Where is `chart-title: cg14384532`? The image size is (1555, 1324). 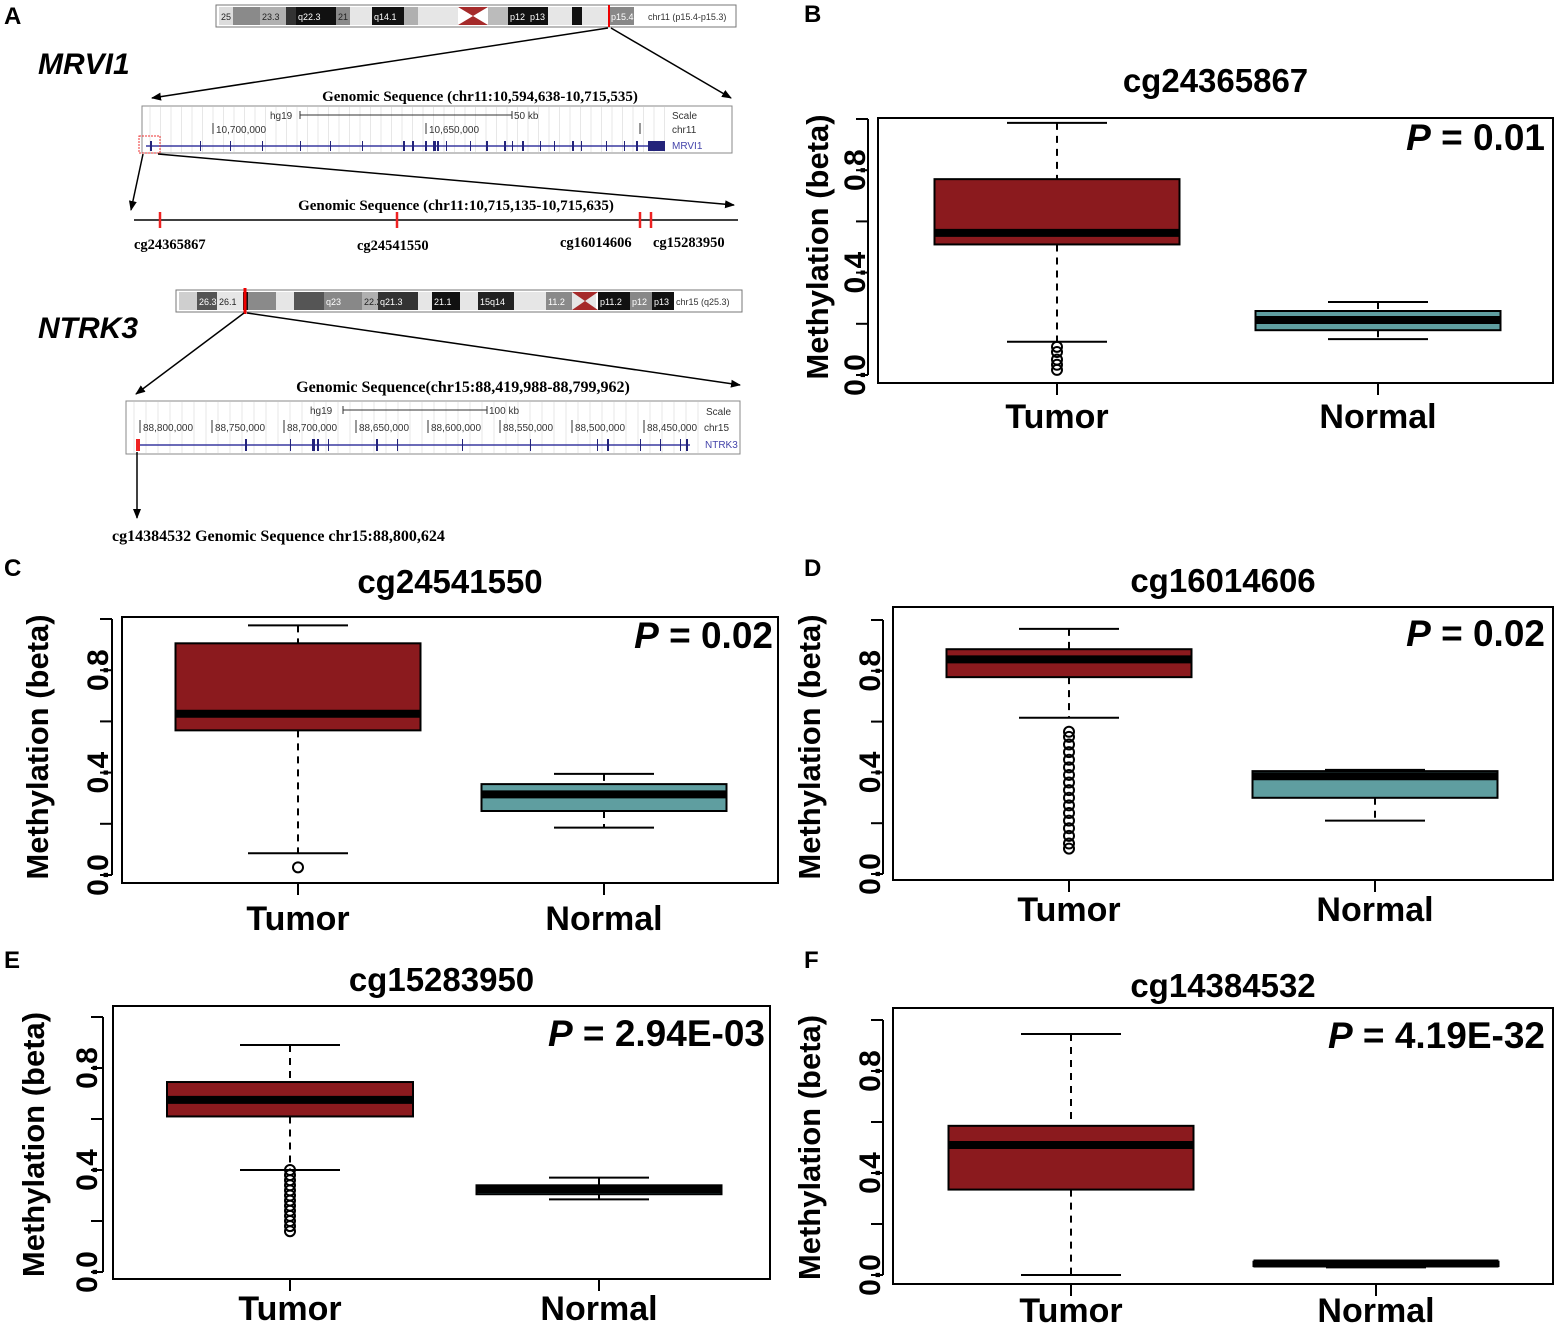
chart-title: cg14384532 is located at coordinates (1222, 985).